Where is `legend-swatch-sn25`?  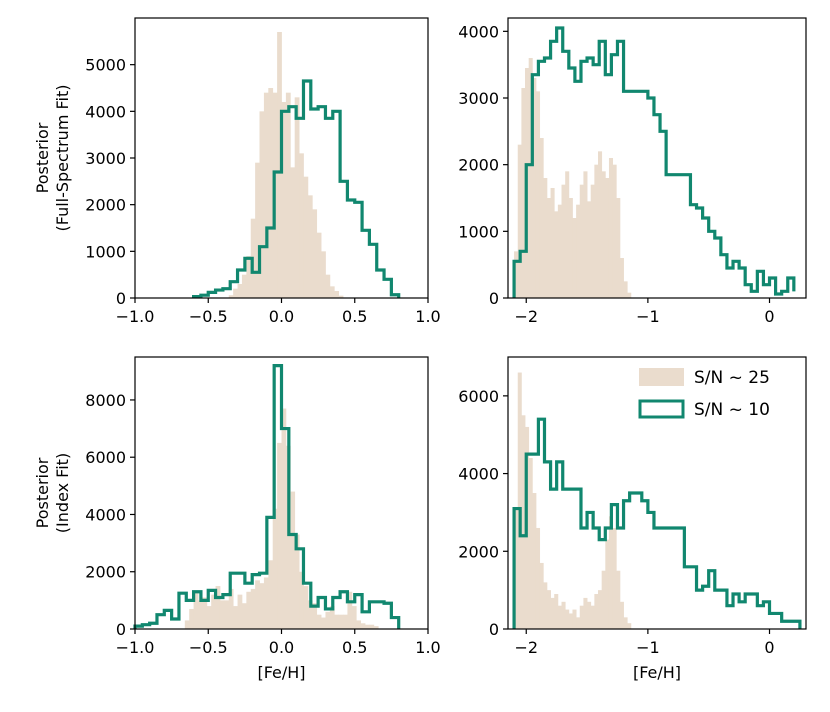
legend-swatch-sn25 is located at coordinates (661, 377).